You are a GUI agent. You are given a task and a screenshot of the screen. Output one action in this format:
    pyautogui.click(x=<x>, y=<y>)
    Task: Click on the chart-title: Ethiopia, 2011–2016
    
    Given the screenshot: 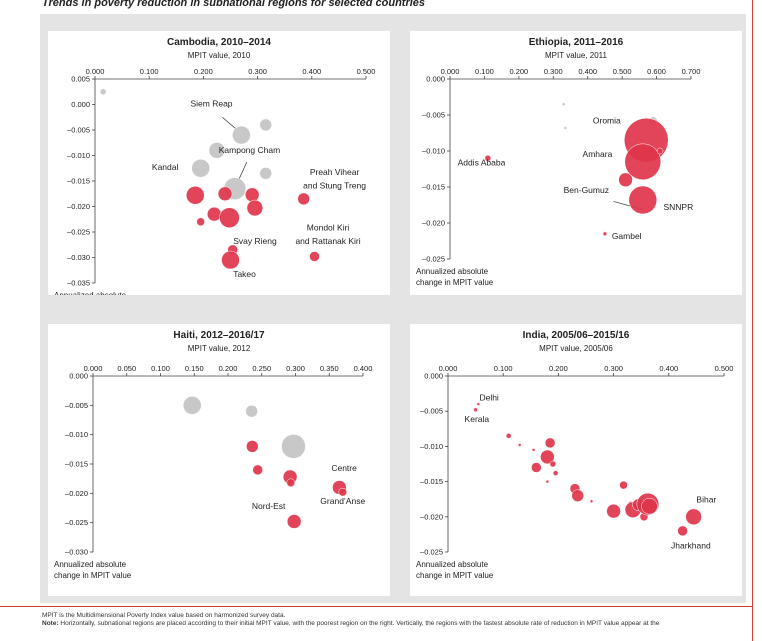 What is the action you would take?
    pyautogui.click(x=576, y=42)
    